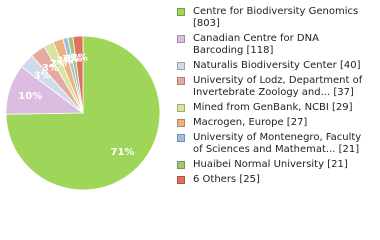 The width and height of the screenshot is (380, 240). What do you see at coordinates (250, 122) in the screenshot?
I see `legend-label: Macrogen, Europe [27]` at bounding box center [250, 122].